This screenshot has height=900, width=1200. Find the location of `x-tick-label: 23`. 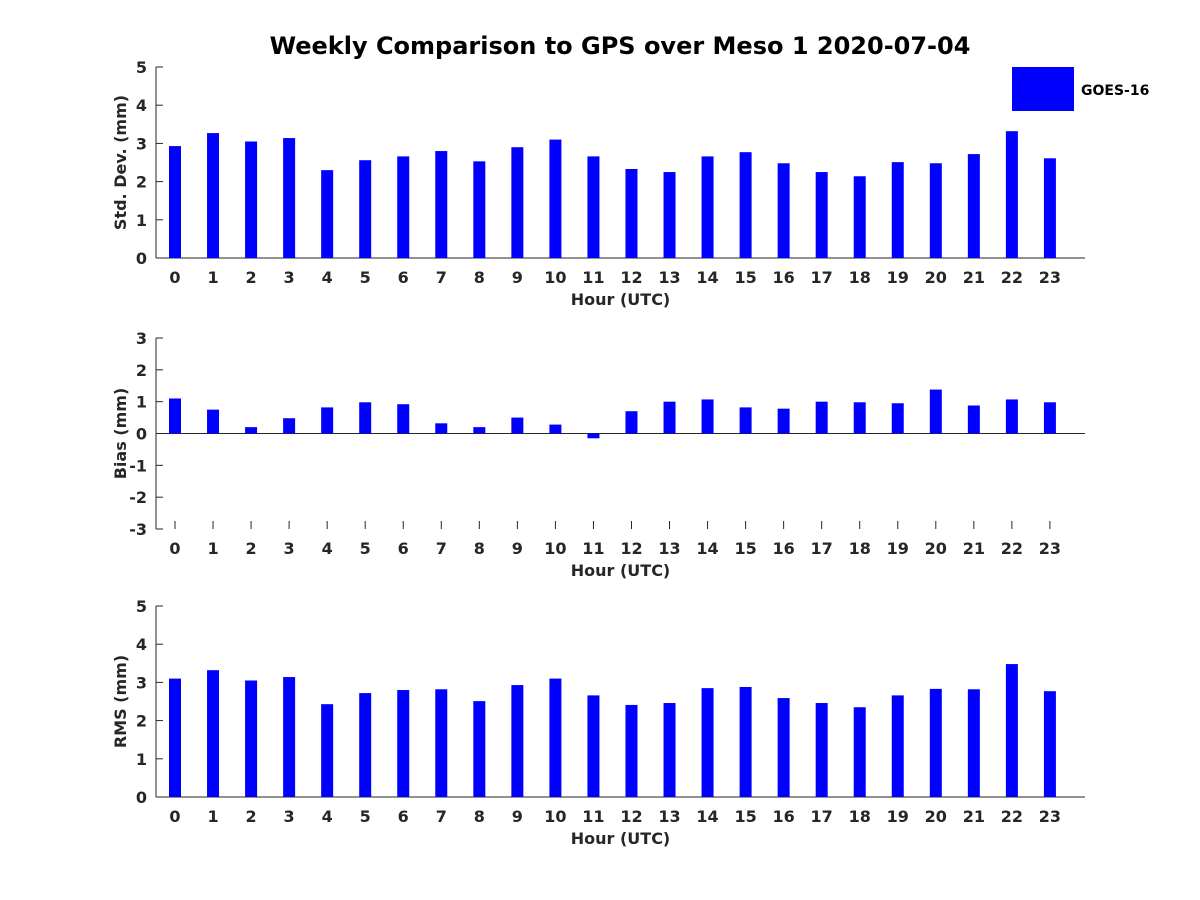

x-tick-label: 23 is located at coordinates (1050, 816).